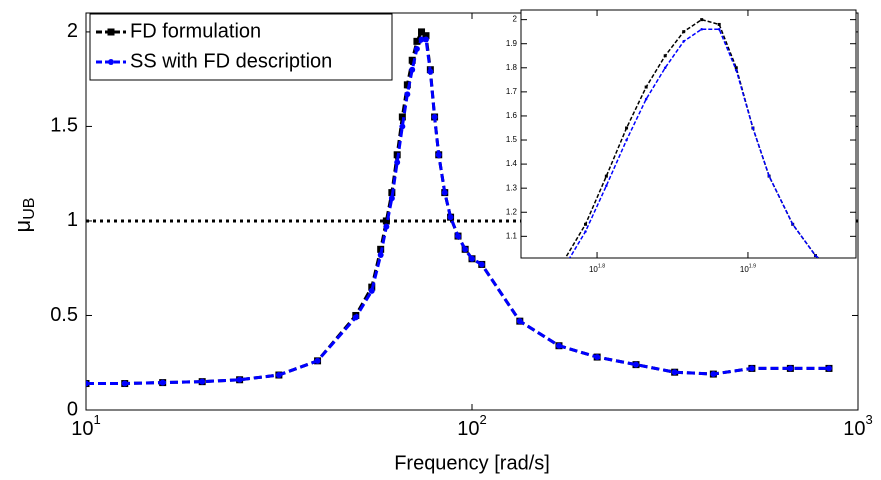 The height and width of the screenshot is (480, 881). What do you see at coordinates (512, 67) in the screenshot?
I see `y-tick-label: 1.8` at bounding box center [512, 67].